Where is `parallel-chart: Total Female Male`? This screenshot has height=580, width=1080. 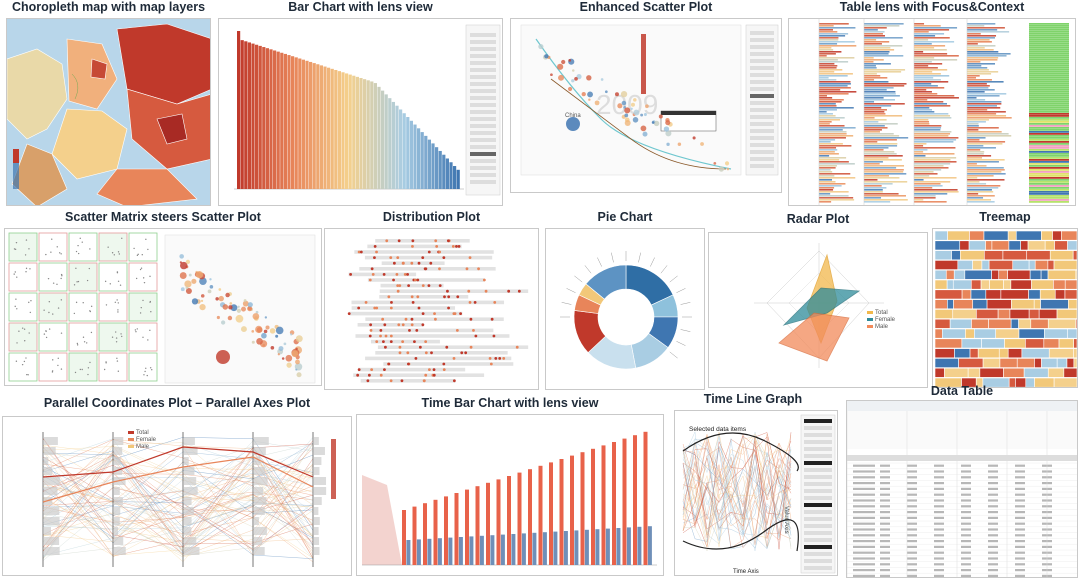 parallel-chart: Total Female Male is located at coordinates (177, 496).